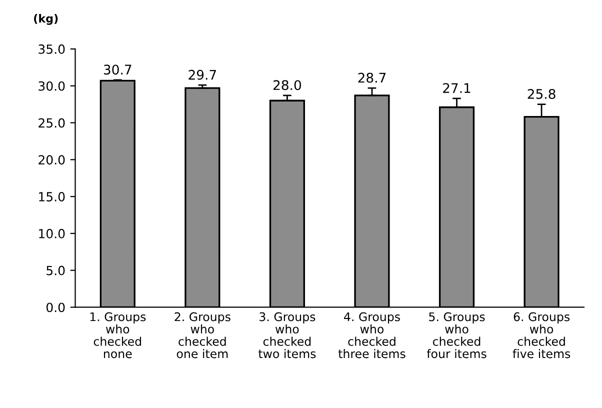 This screenshot has height=408, width=602. Describe the element at coordinates (51, 123) in the screenshot. I see `y-tick-label: 25.0` at that location.